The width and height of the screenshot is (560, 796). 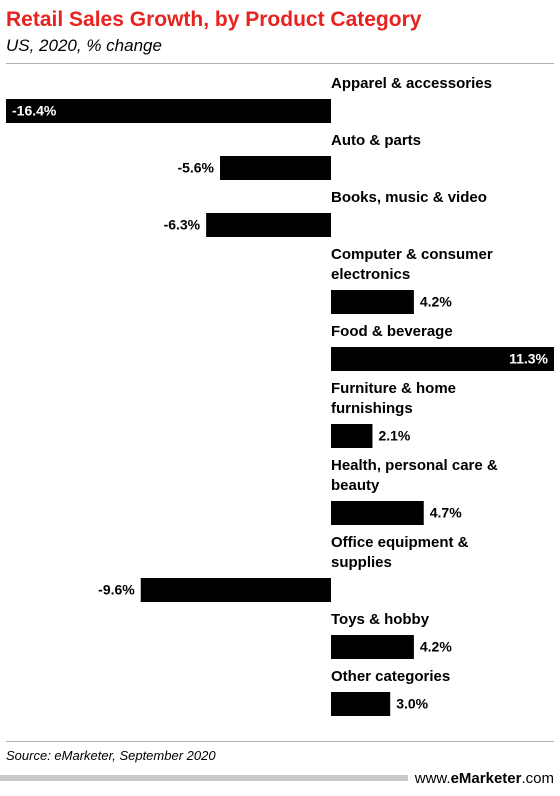 What do you see at coordinates (442, 359) in the screenshot?
I see `bar-food-beverage` at bounding box center [442, 359].